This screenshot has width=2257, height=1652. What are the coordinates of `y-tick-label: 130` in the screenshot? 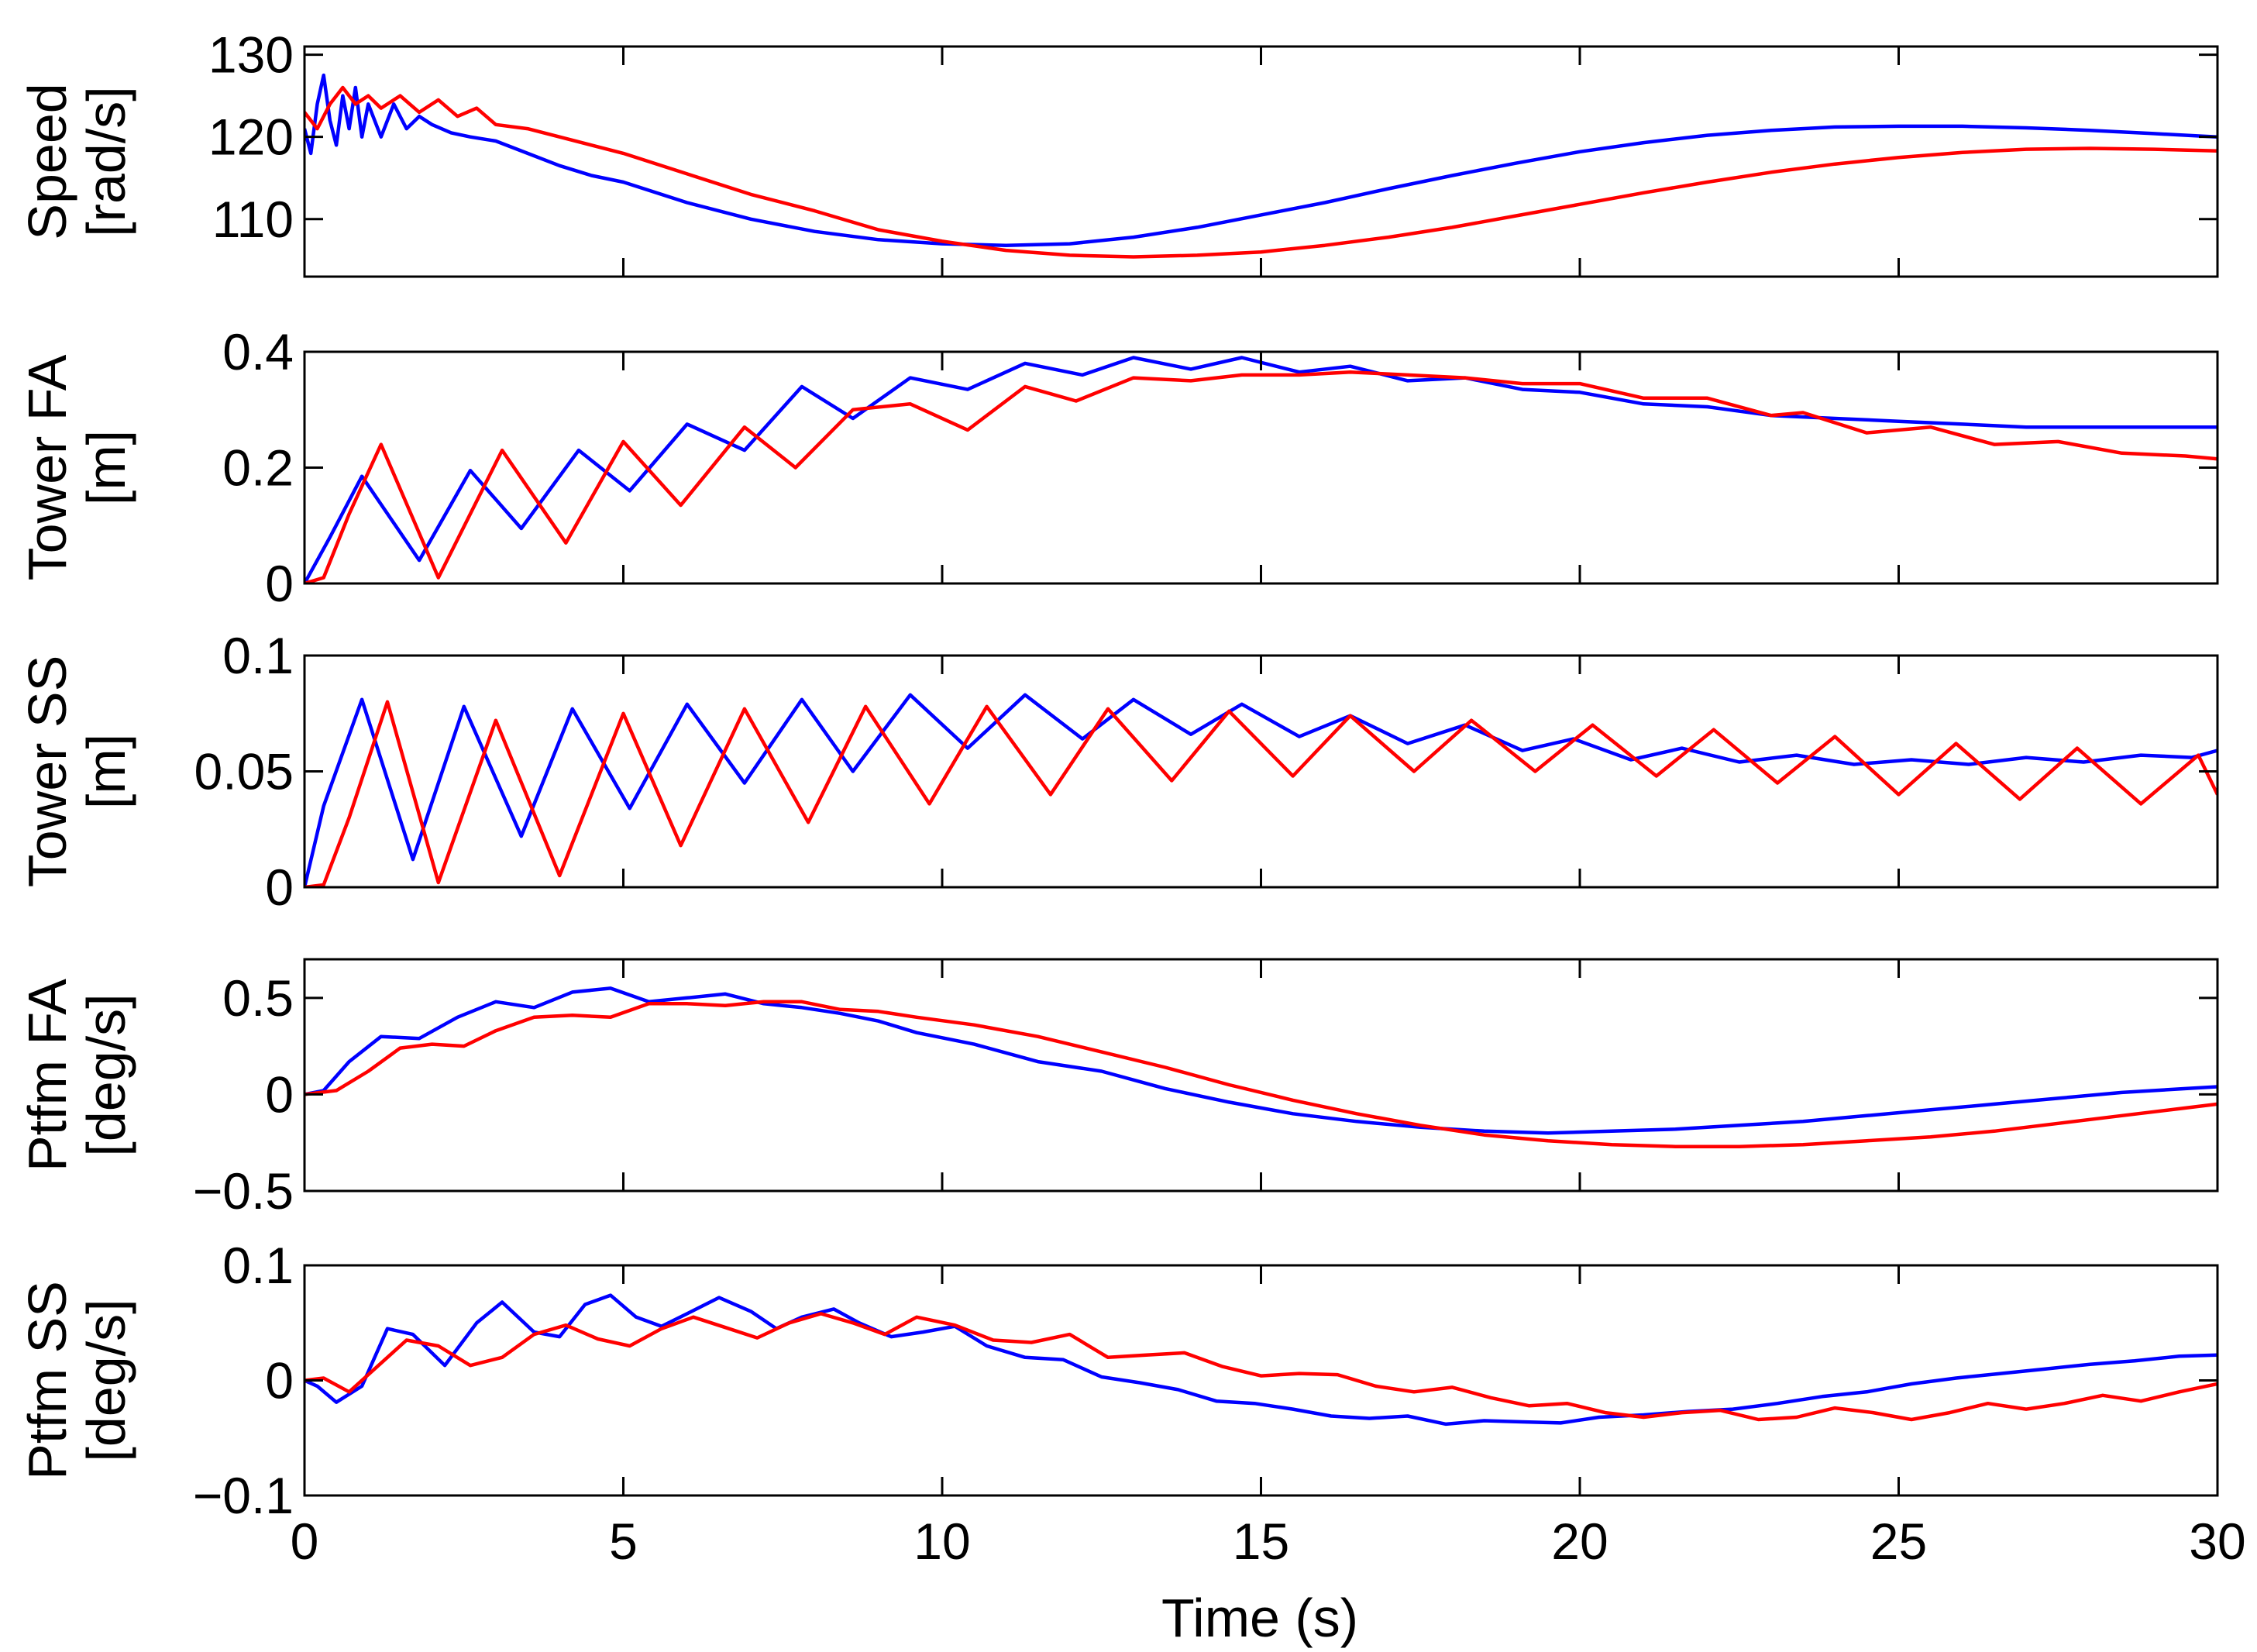 It's located at (251, 55).